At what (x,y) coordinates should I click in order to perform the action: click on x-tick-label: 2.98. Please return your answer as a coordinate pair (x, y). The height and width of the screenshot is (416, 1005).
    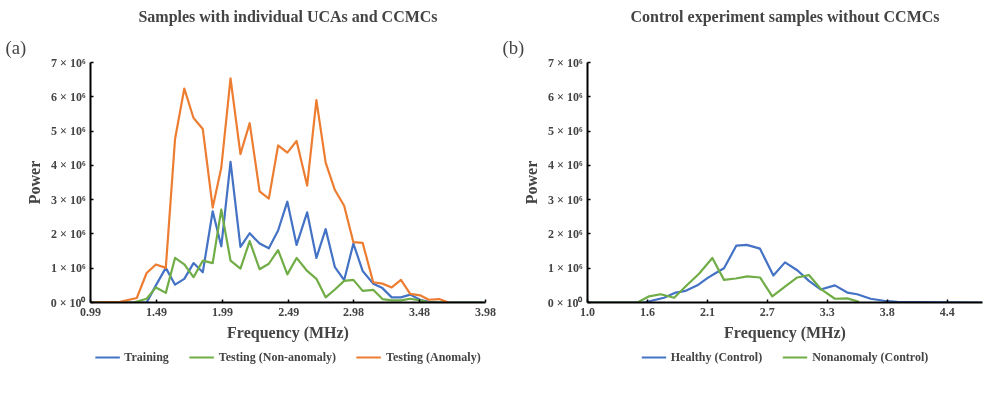
    Looking at the image, I should click on (353, 311).